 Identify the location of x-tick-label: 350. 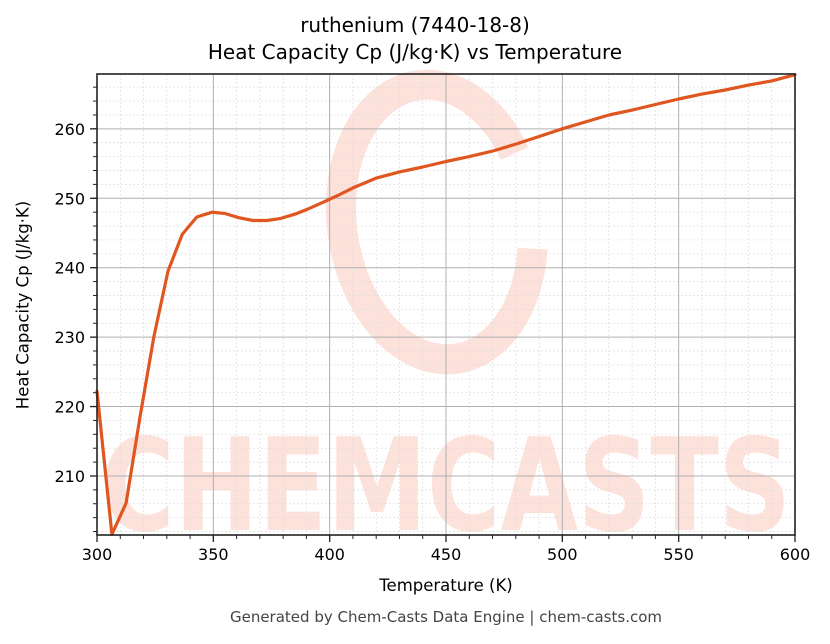
(213, 554).